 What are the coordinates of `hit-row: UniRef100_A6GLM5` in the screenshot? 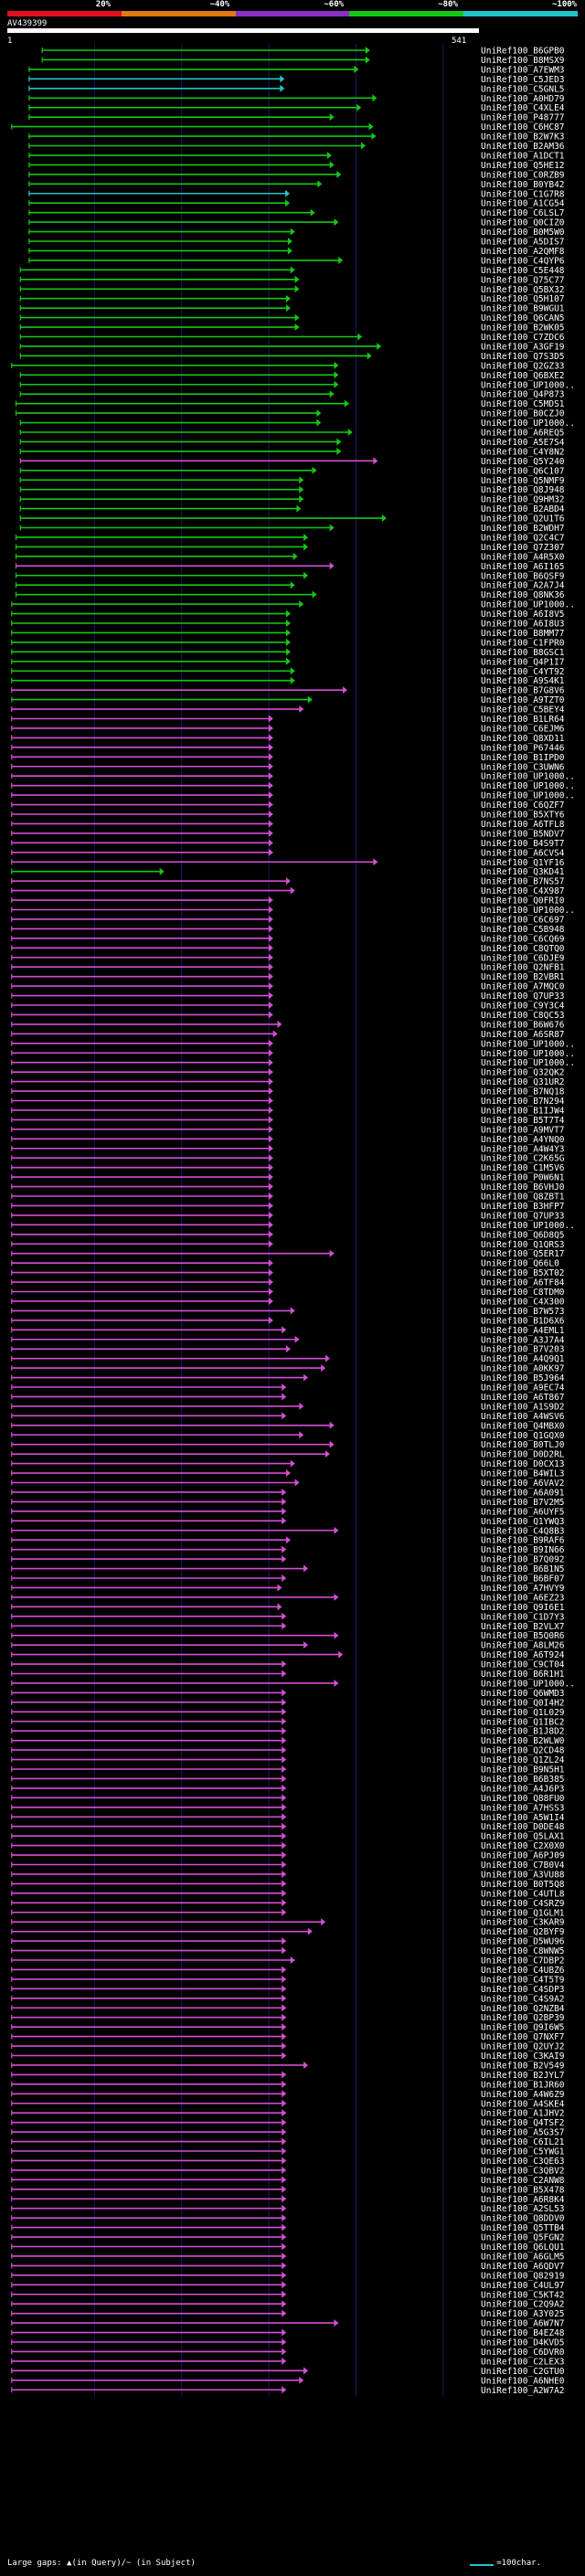 It's located at (288, 2257).